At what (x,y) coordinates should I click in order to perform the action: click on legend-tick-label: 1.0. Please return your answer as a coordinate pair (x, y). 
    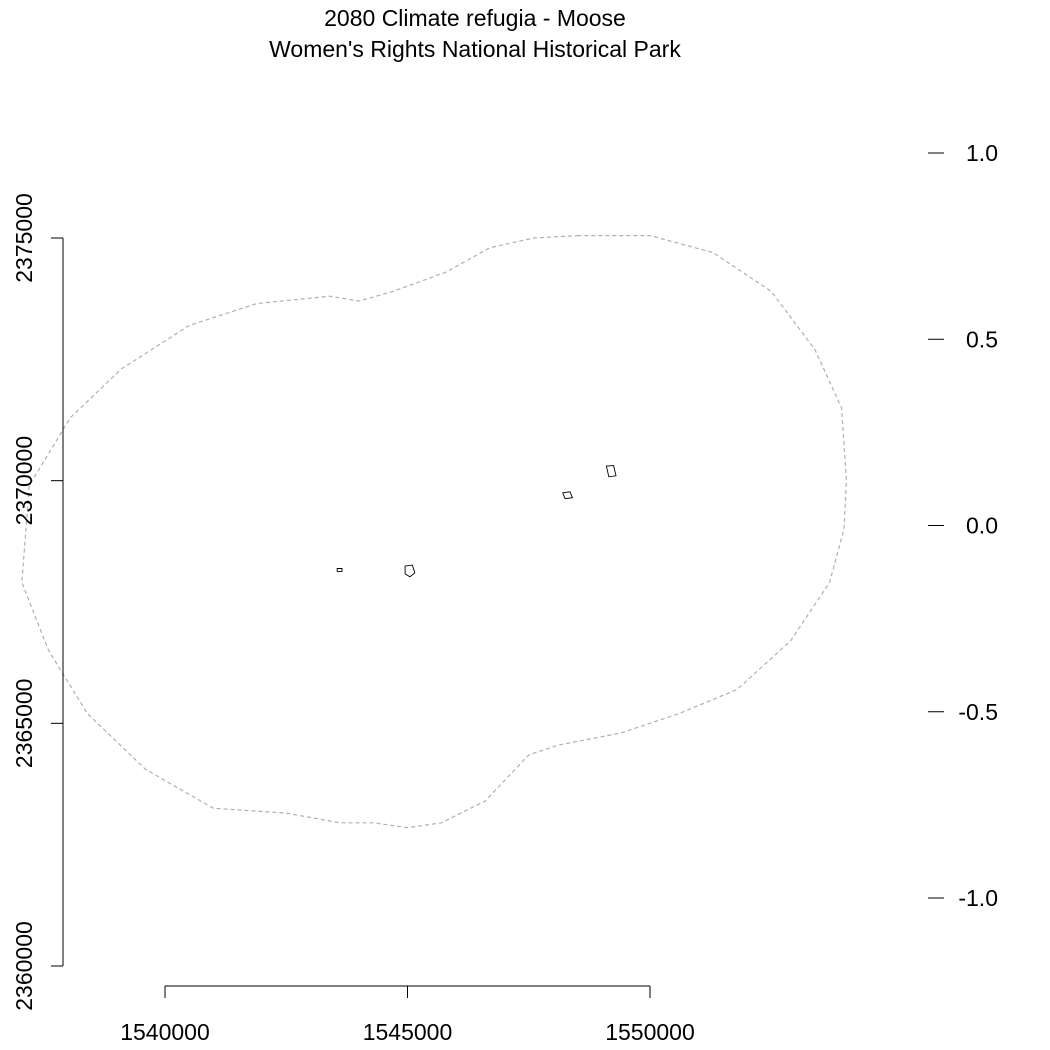
    Looking at the image, I should click on (982, 153).